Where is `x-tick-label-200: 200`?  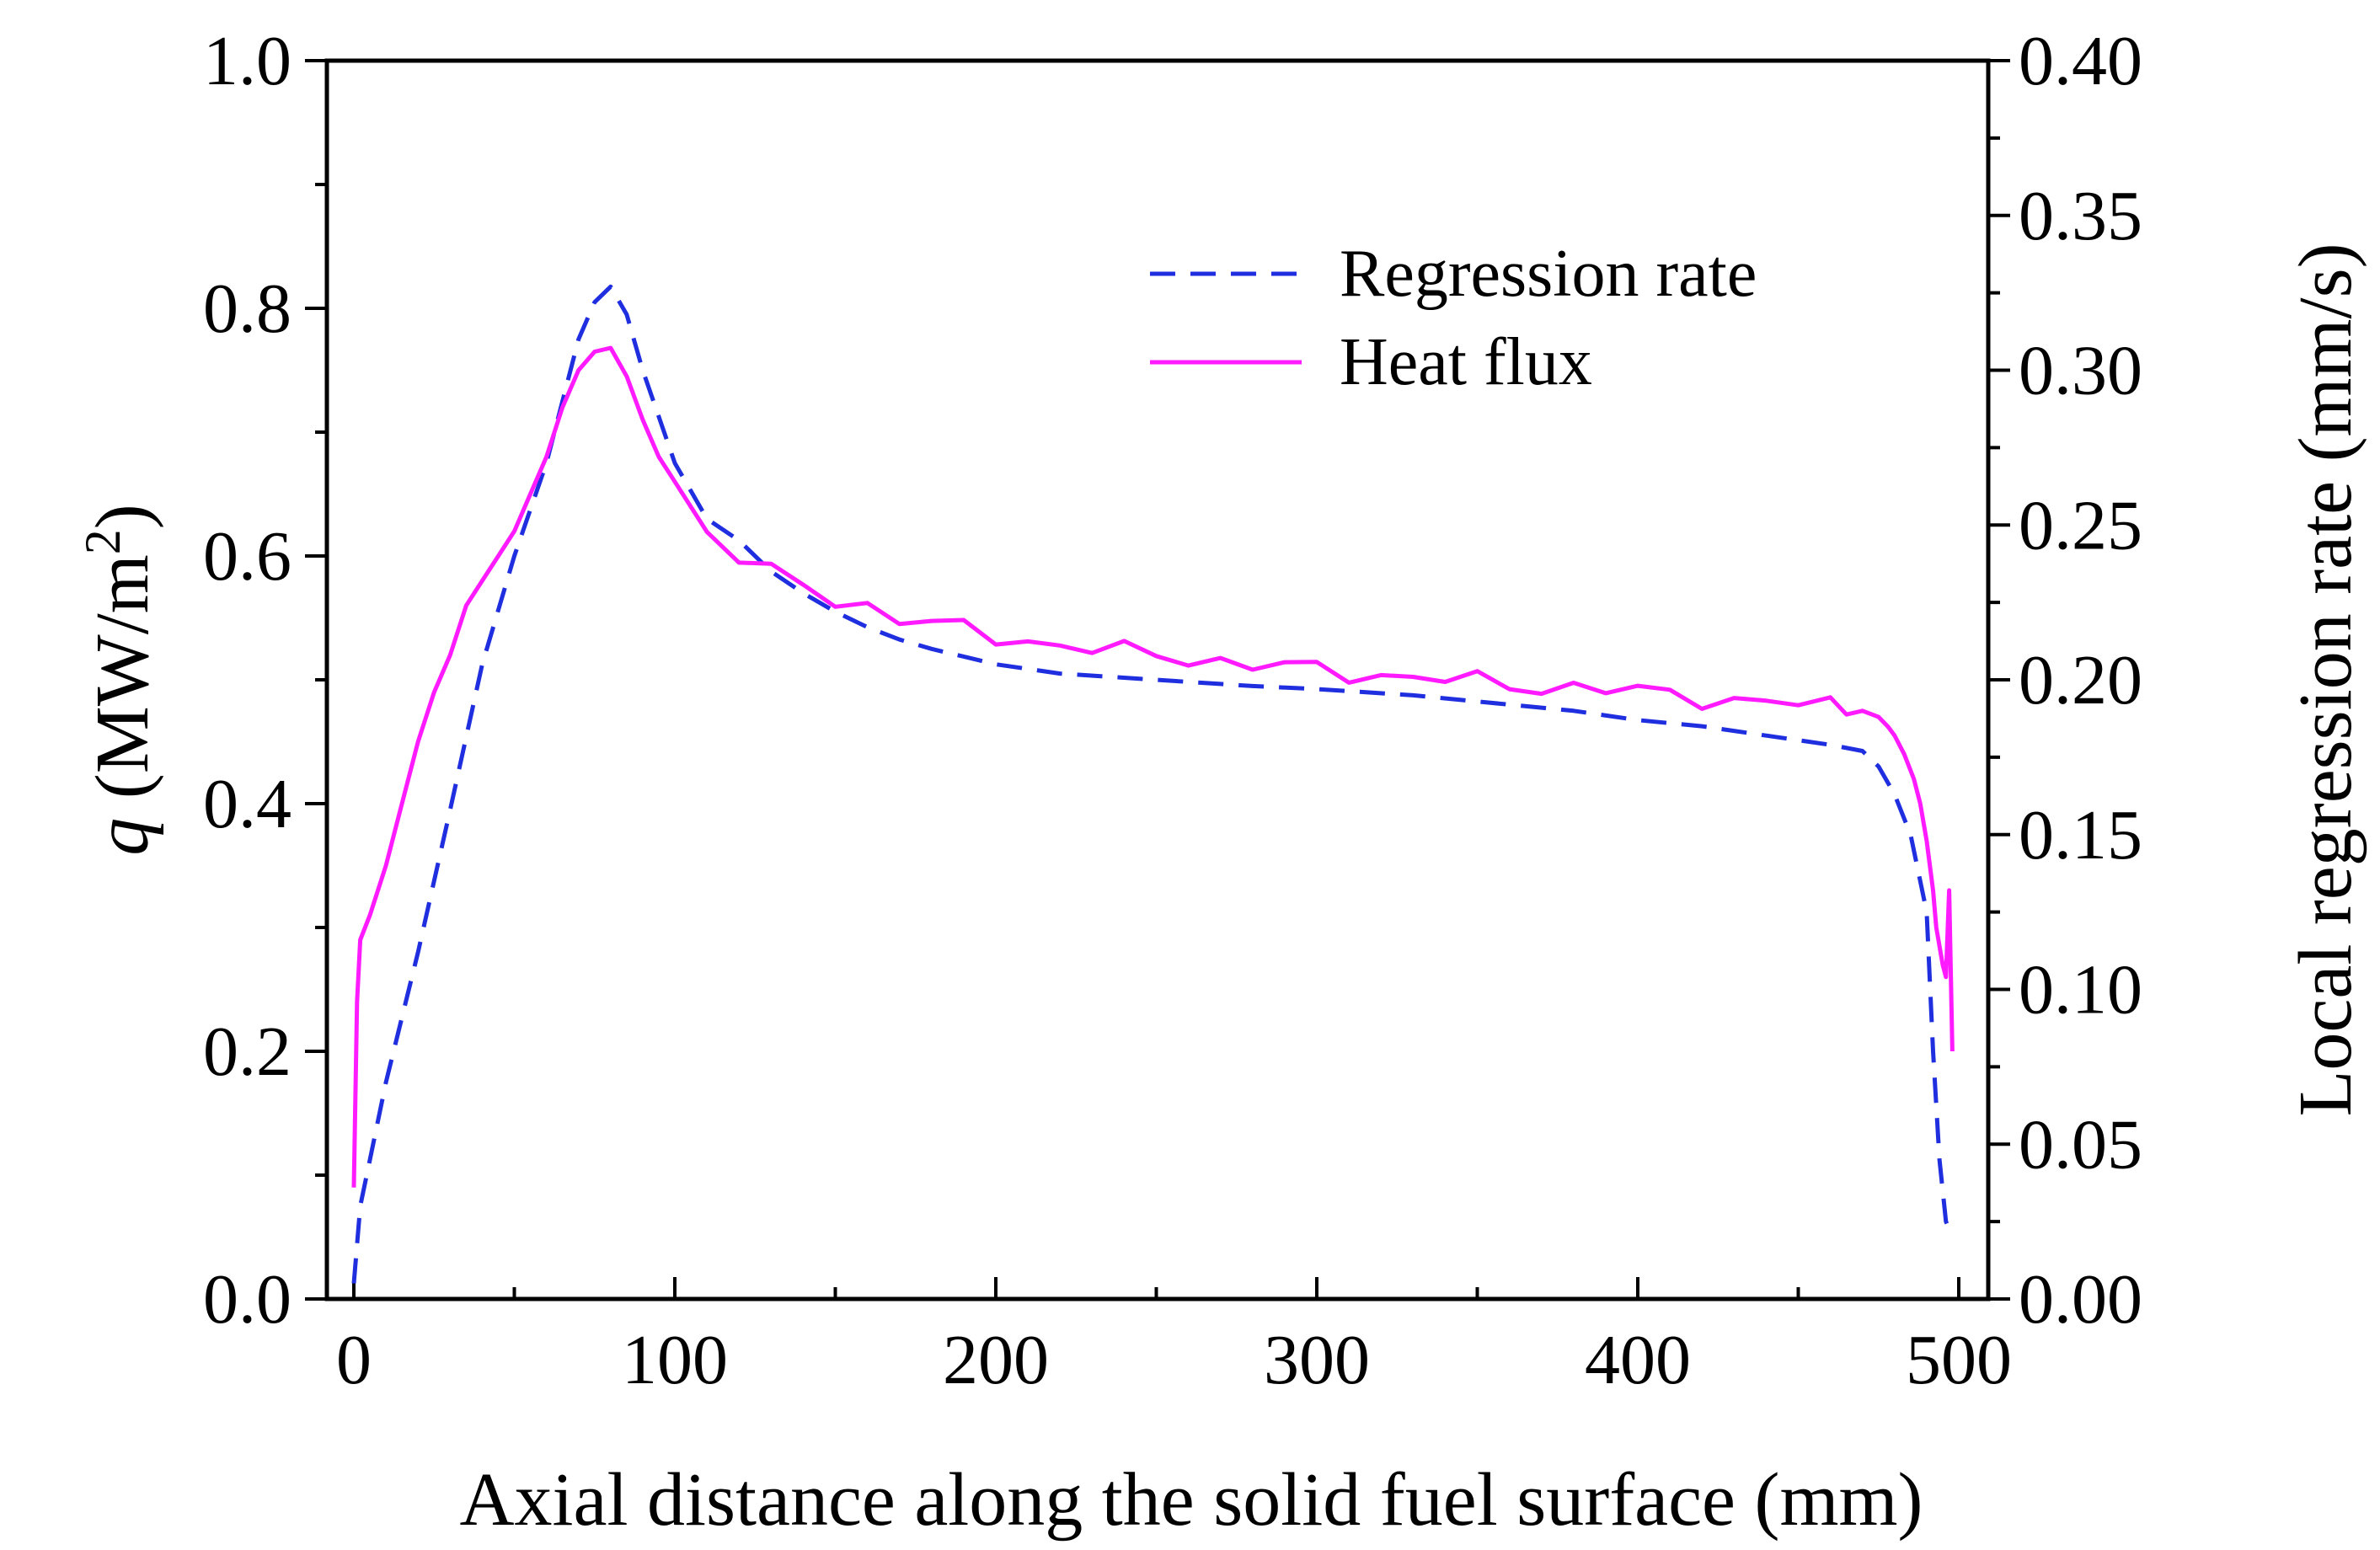
x-tick-label-200: 200 is located at coordinates (996, 1360).